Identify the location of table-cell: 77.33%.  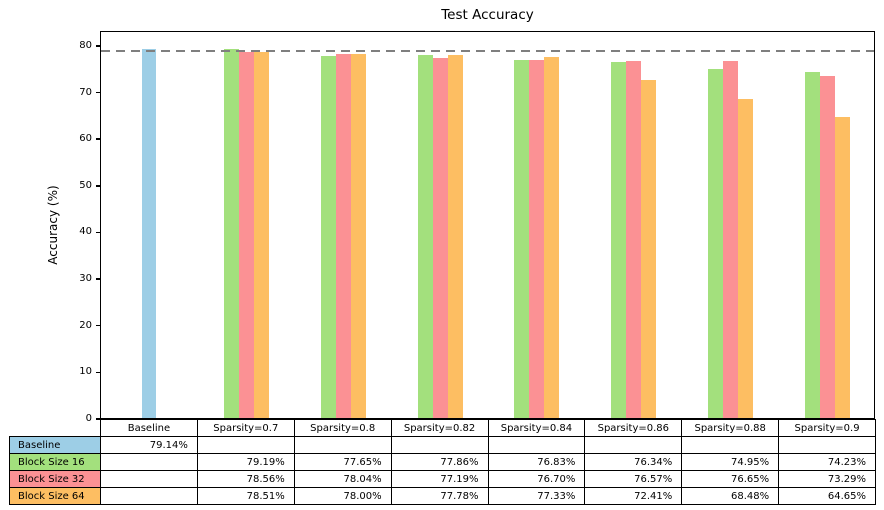
(536, 496).